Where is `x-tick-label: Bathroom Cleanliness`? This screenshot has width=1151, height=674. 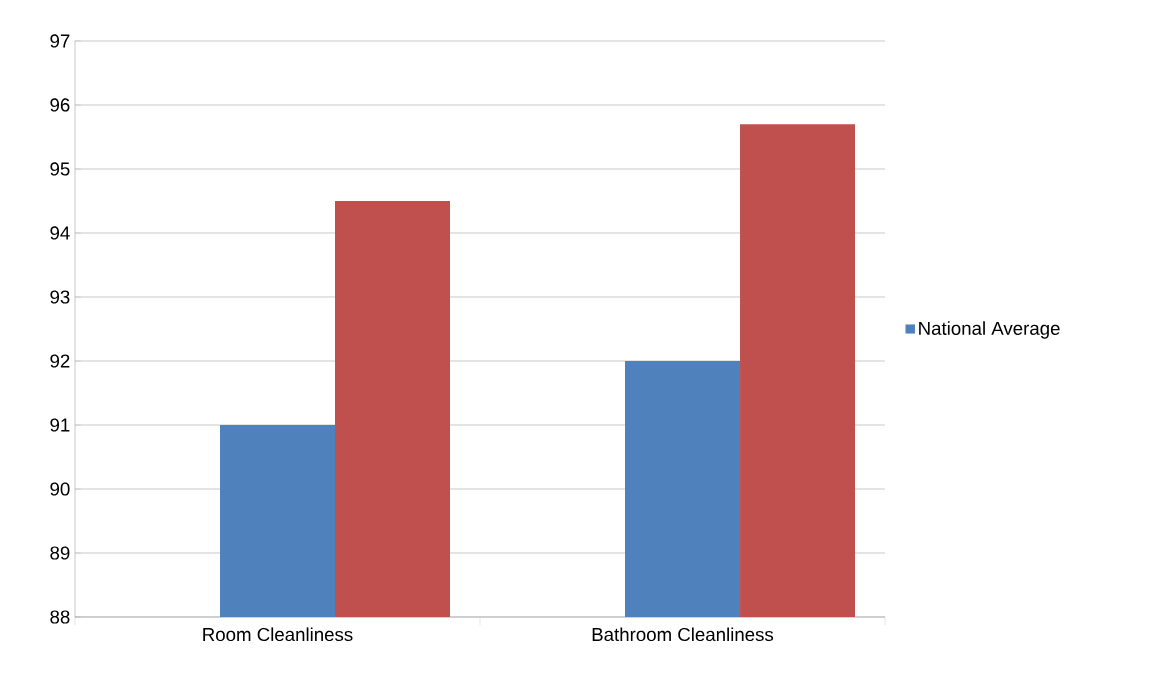 x-tick-label: Bathroom Cleanliness is located at coordinates (683, 634).